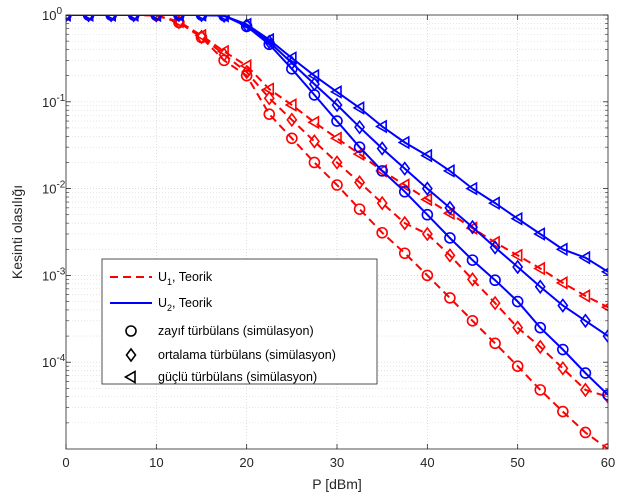 The height and width of the screenshot is (497, 619). I want to click on y-tick-label: 10⁻³, so click(54, 274).